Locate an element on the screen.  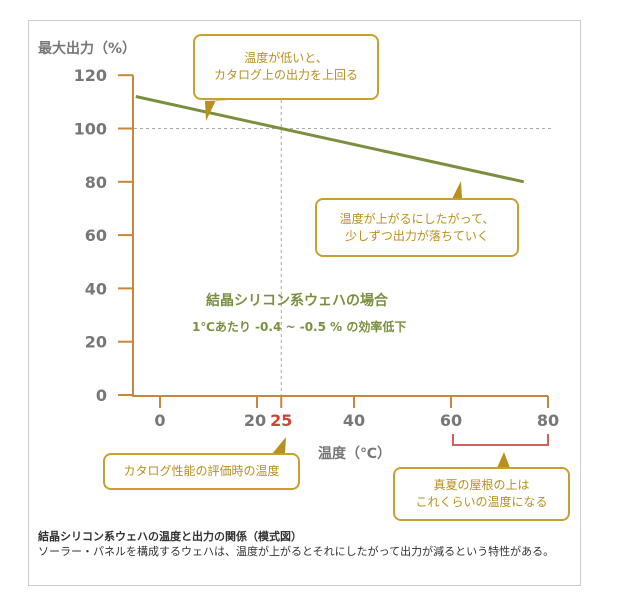
y-tick-label: 100 is located at coordinates (90, 129).